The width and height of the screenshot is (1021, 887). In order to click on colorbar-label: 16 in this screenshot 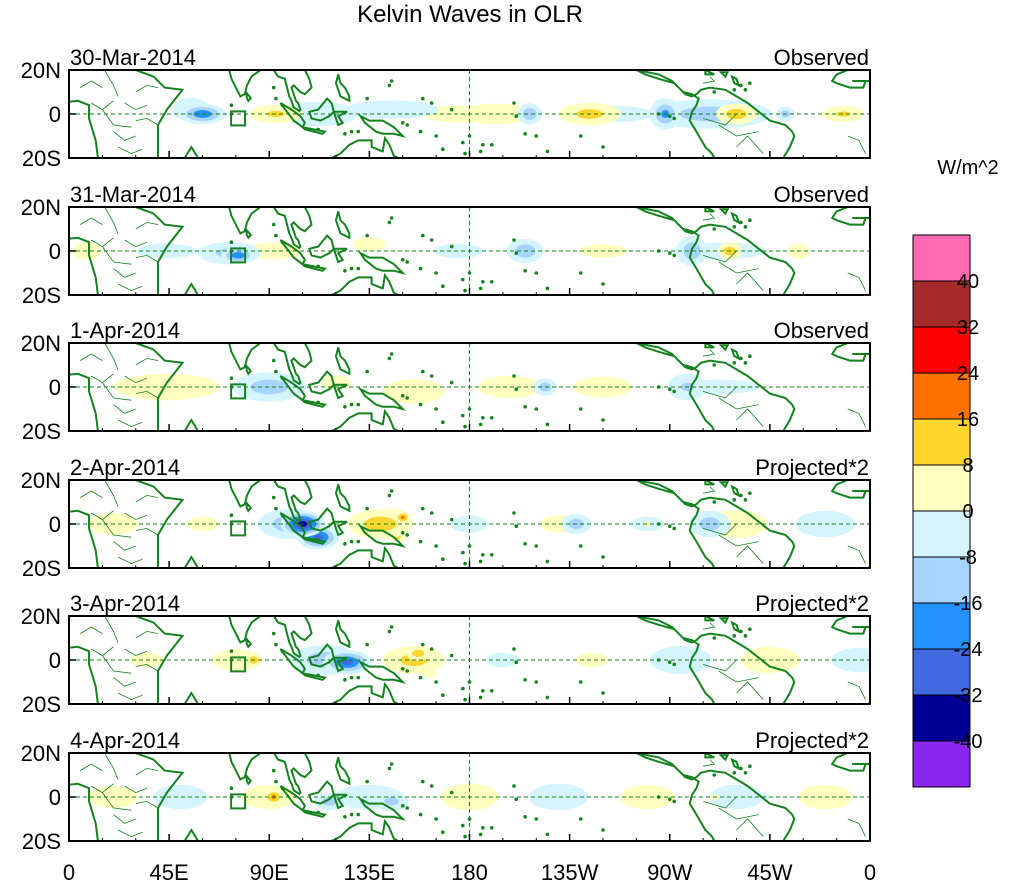, I will do `click(968, 420)`.